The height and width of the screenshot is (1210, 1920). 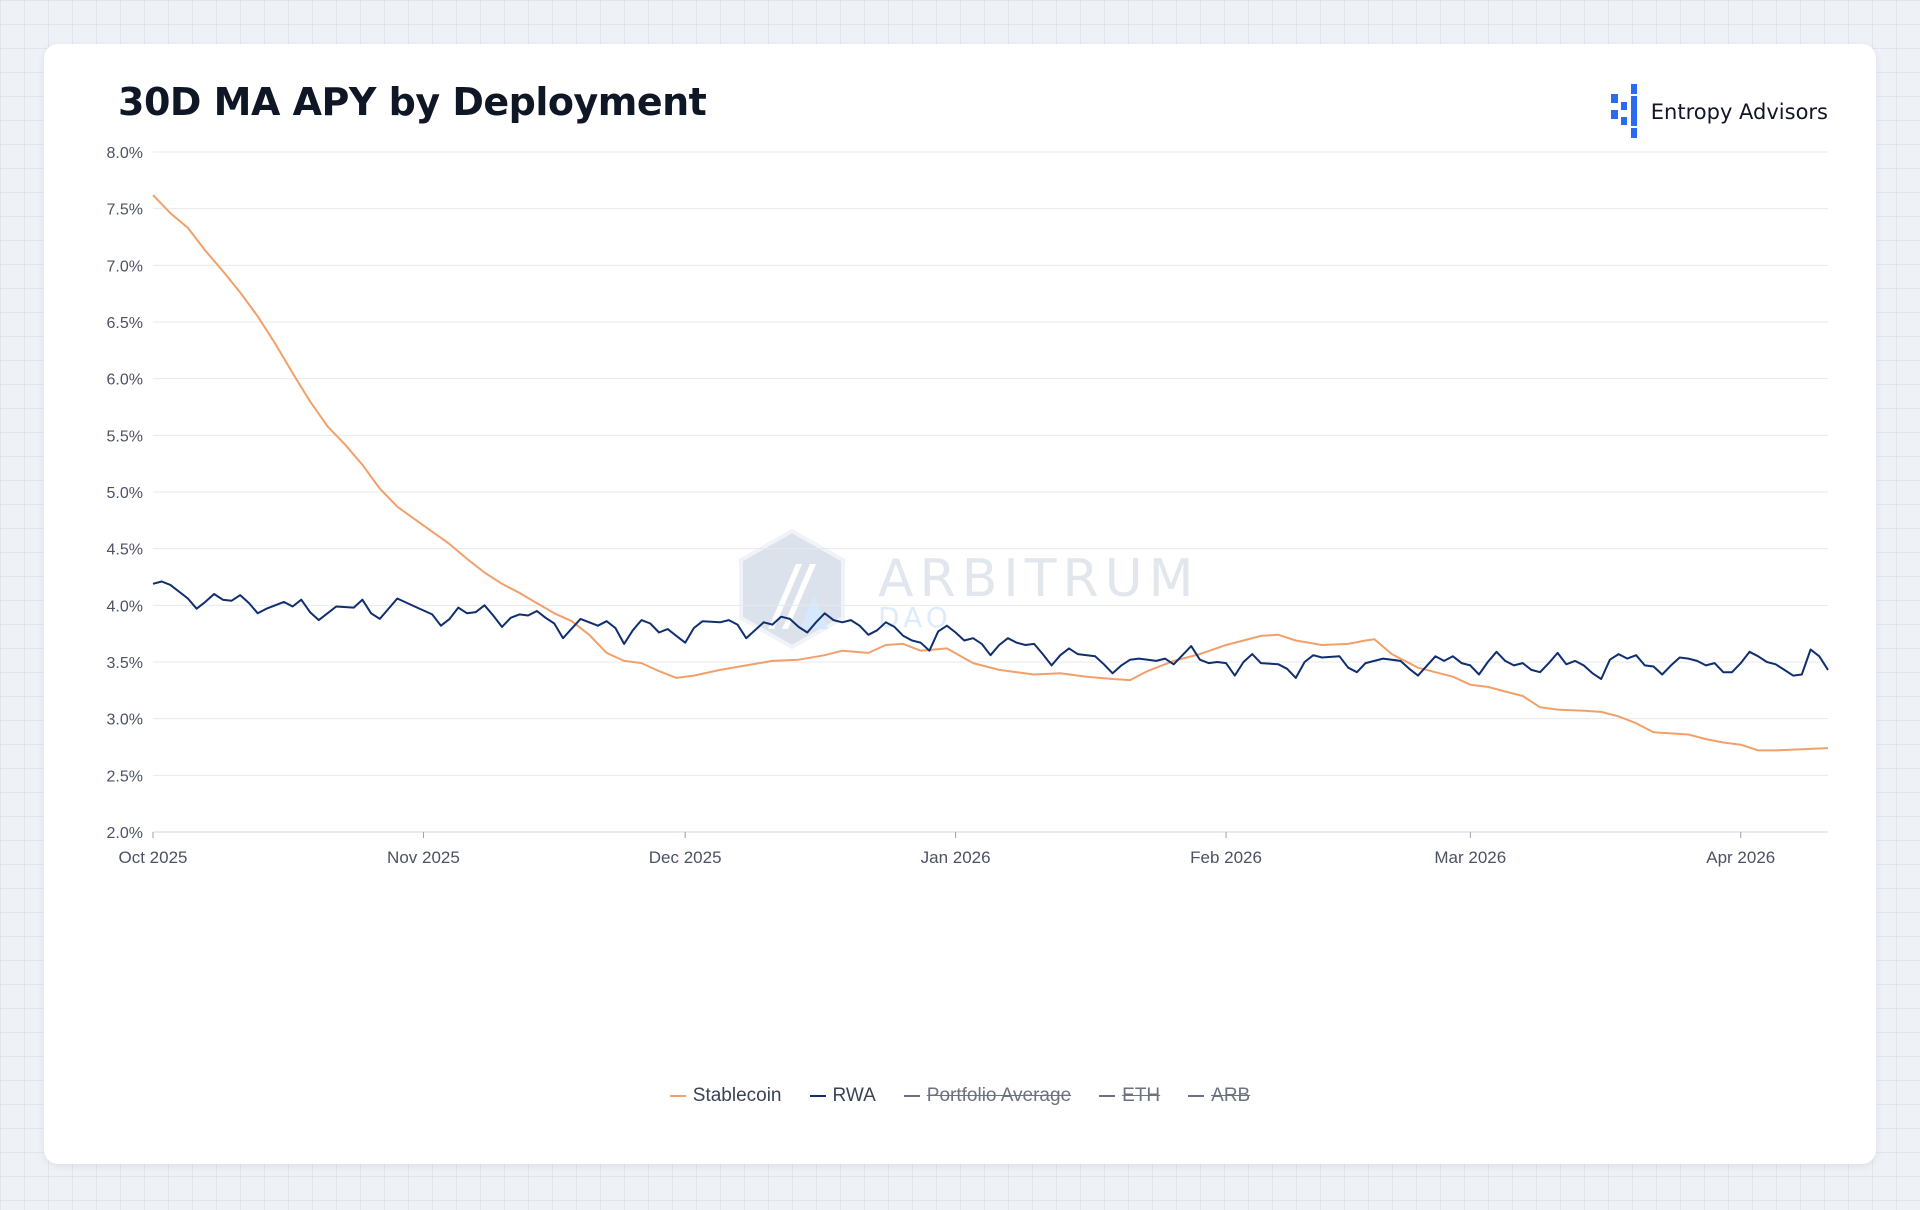 What do you see at coordinates (854, 1095) in the screenshot?
I see `legend-label: RWA` at bounding box center [854, 1095].